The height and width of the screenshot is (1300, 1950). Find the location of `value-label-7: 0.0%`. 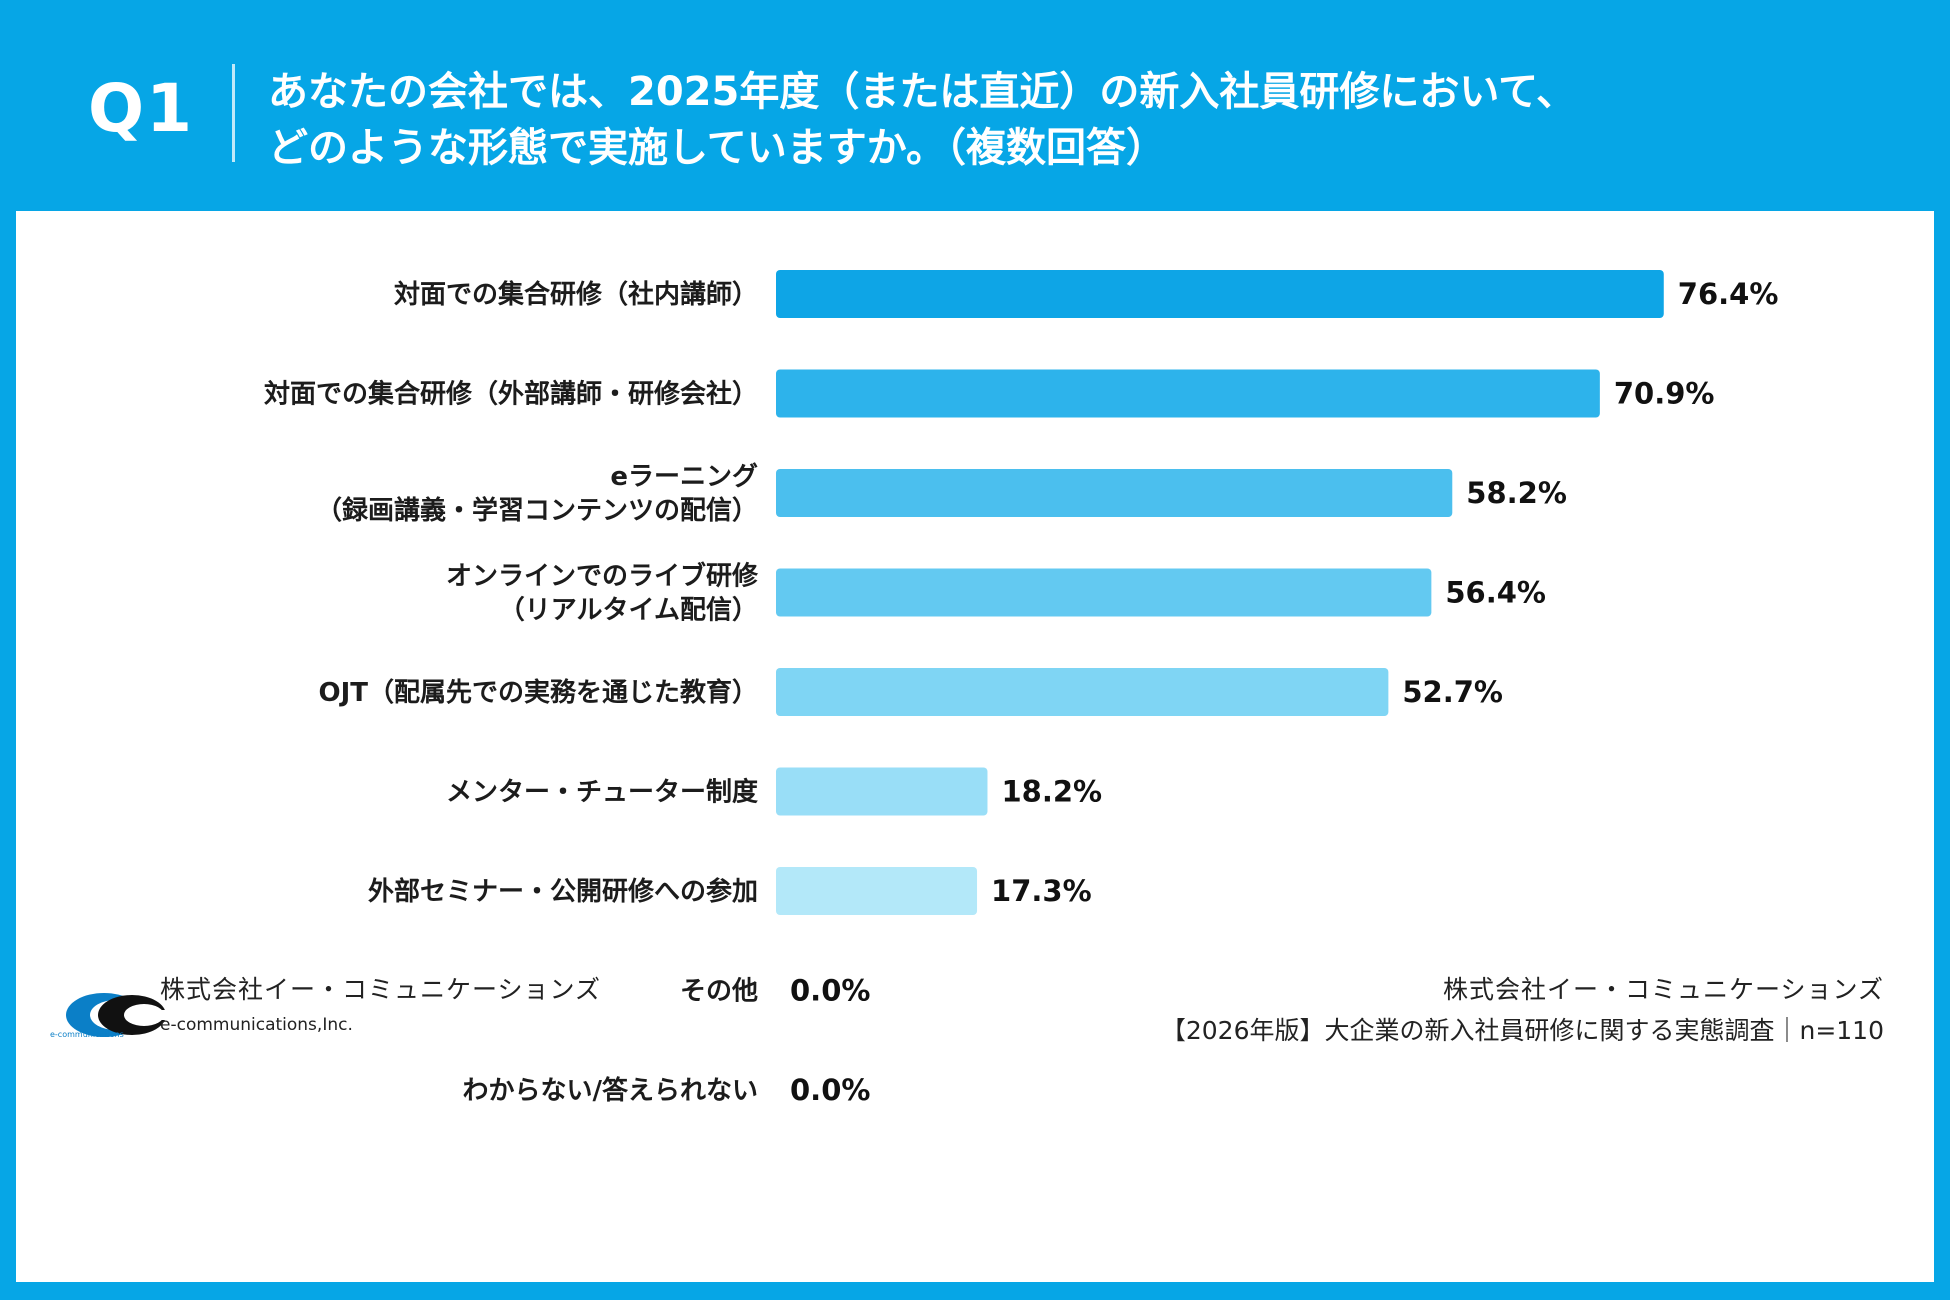

value-label-7: 0.0% is located at coordinates (830, 991).